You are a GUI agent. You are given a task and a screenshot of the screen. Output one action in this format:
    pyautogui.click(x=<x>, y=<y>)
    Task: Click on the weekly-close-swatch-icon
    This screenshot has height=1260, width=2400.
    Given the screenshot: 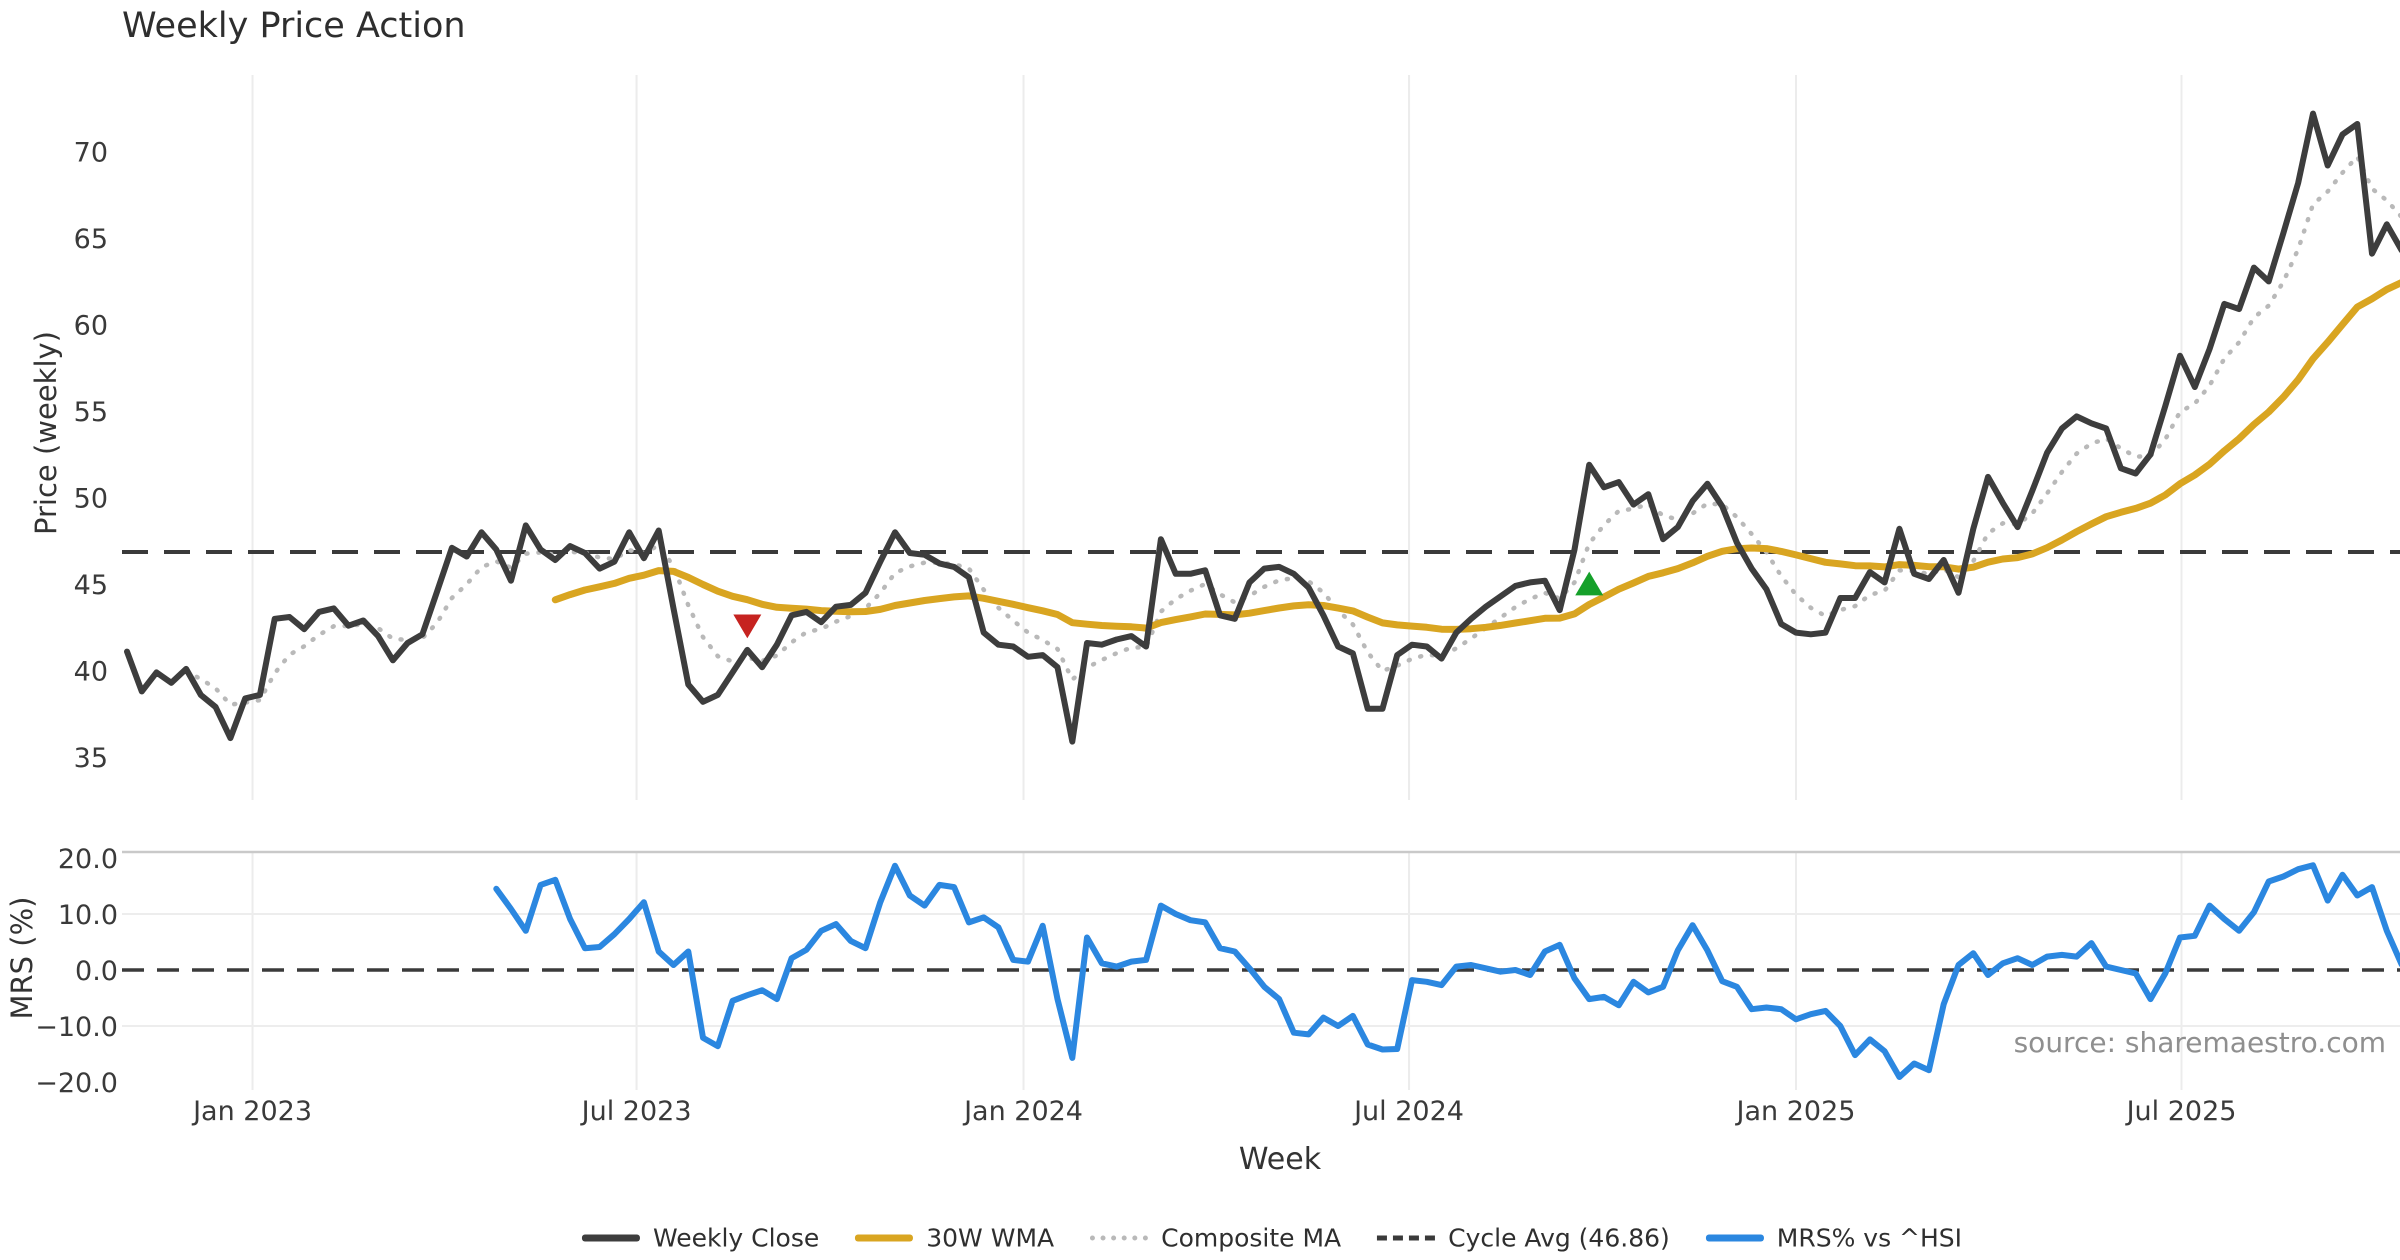 What is the action you would take?
    pyautogui.click(x=610, y=1238)
    